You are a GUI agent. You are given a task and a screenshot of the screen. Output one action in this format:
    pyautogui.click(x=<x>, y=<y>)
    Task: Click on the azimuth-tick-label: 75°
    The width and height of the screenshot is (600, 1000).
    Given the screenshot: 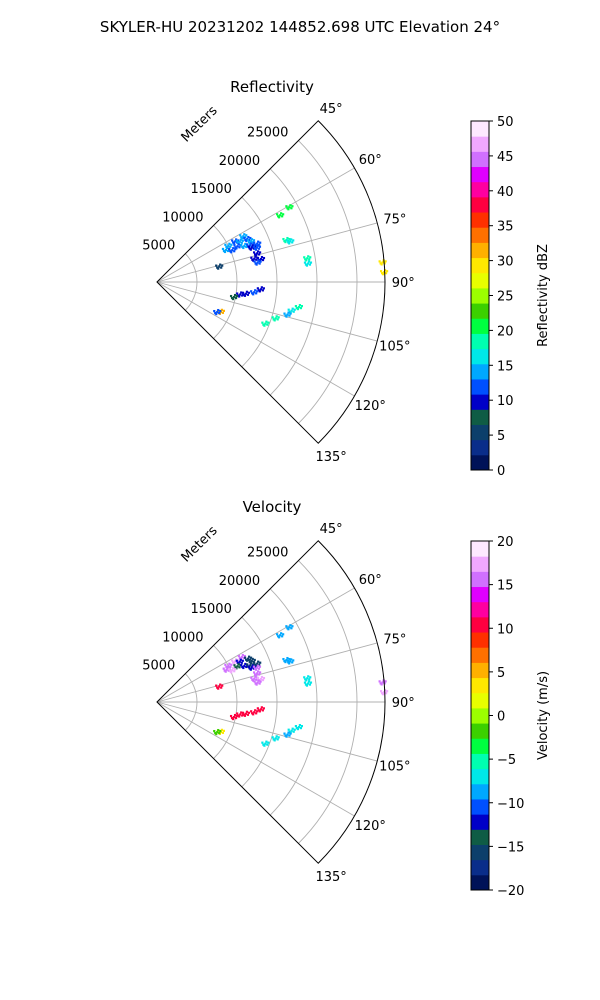 What is the action you would take?
    pyautogui.click(x=394, y=639)
    